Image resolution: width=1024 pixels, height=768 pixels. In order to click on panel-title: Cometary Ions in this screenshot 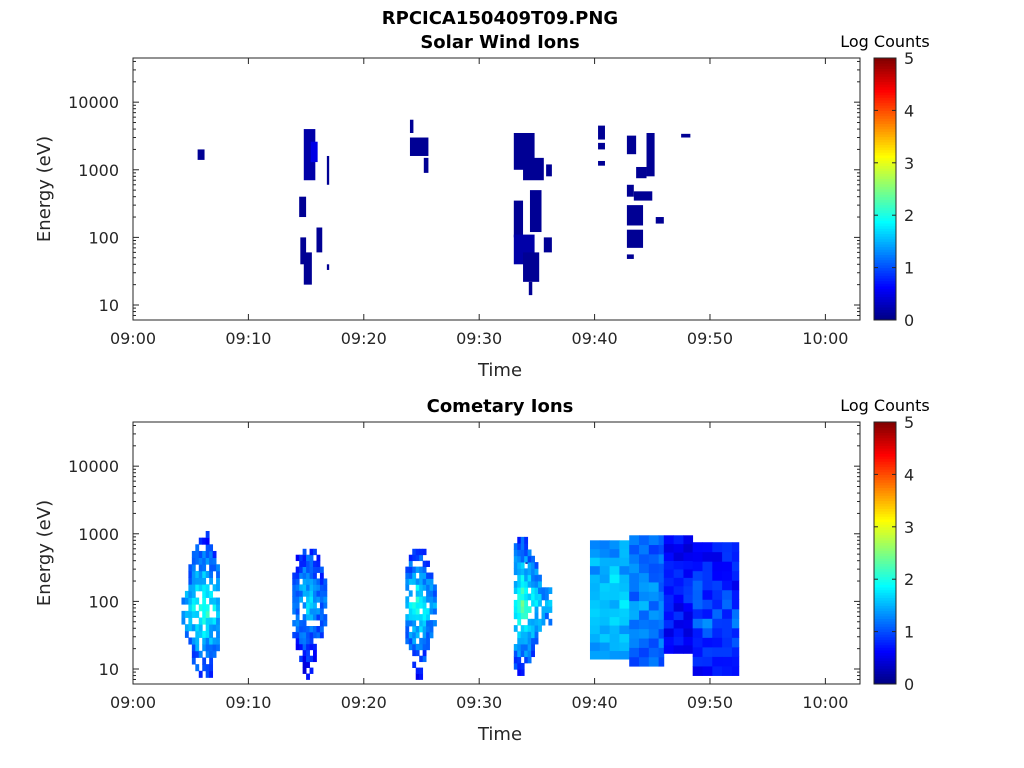, I will do `click(500, 406)`.